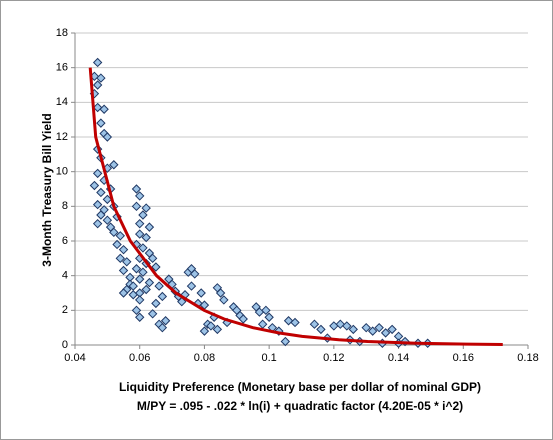 The width and height of the screenshot is (553, 440). I want to click on x-tick-label: 0.08, so click(204, 358).